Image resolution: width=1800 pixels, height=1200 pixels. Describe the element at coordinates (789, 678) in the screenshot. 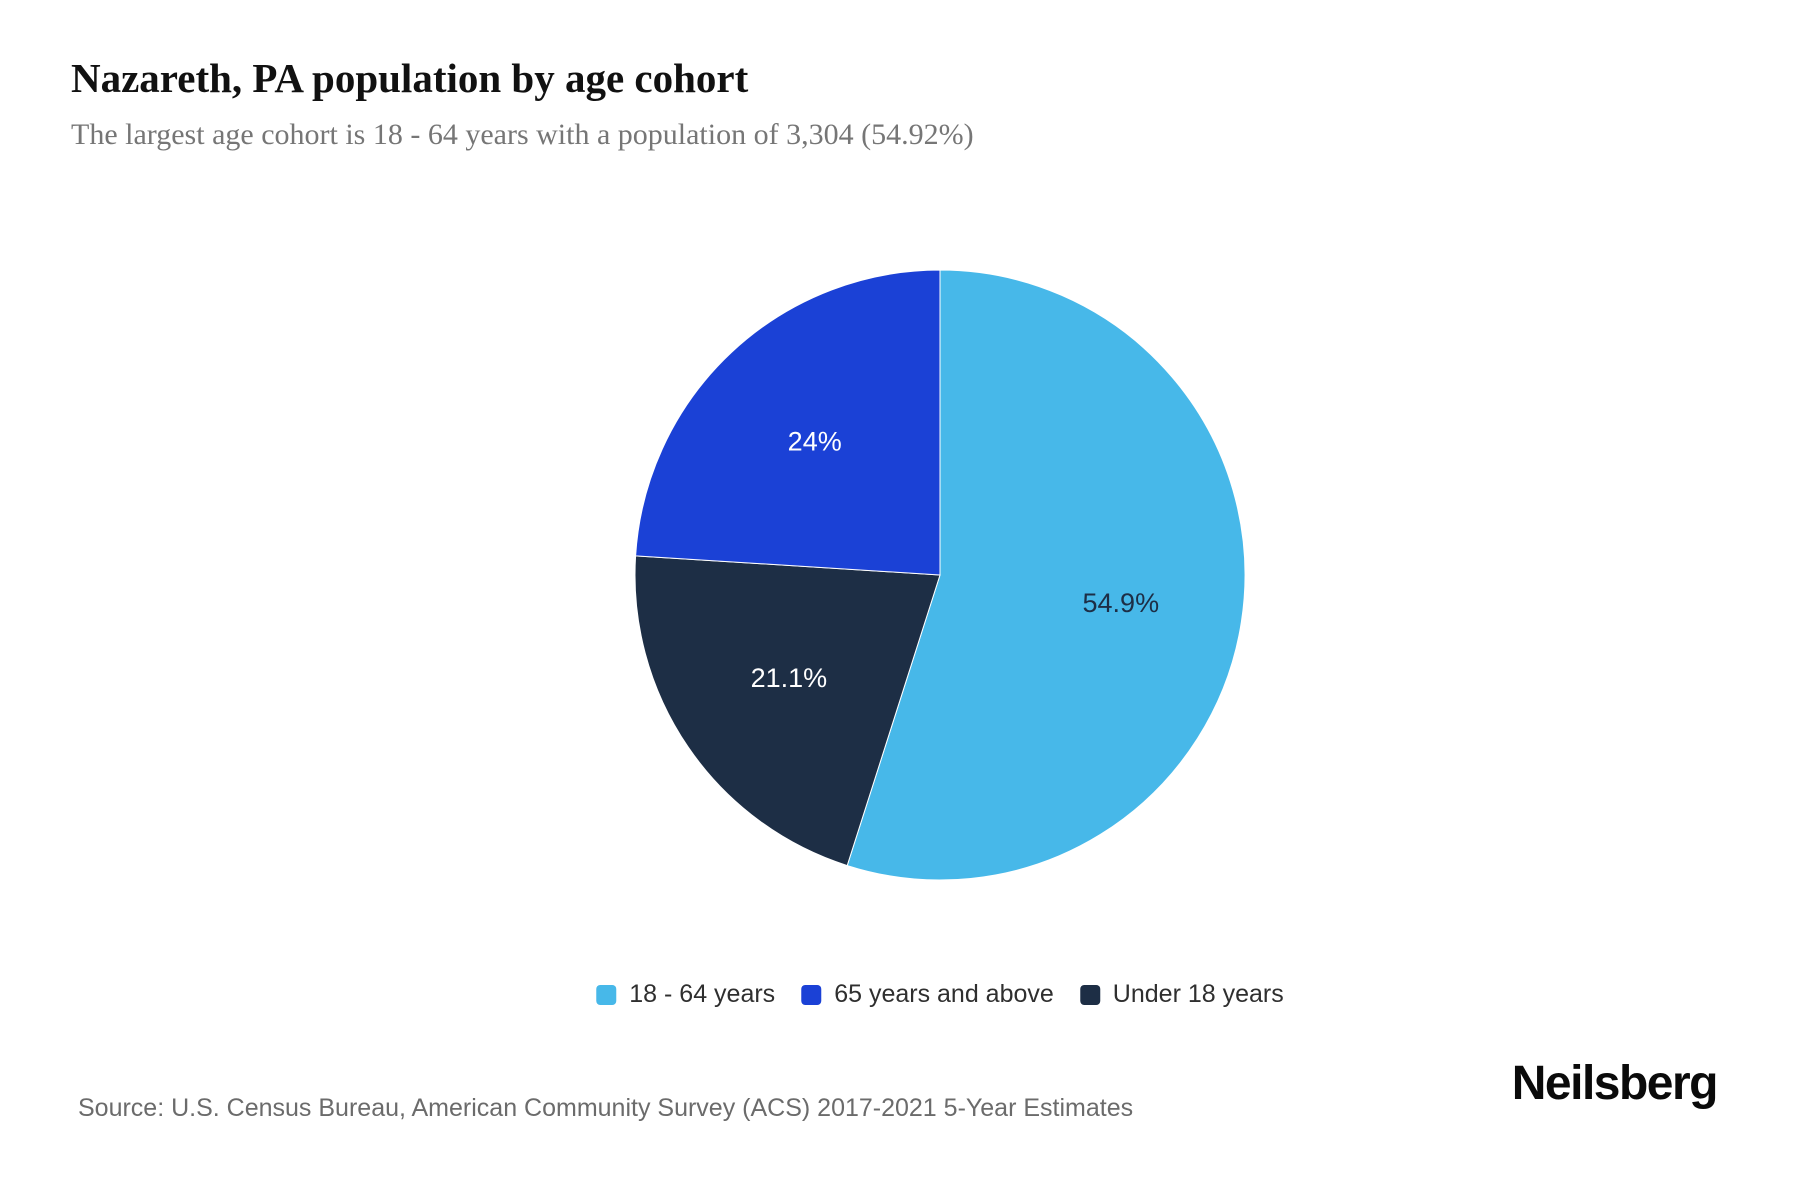

I see `pie-slice-label-under-18-years: 21.1%` at that location.